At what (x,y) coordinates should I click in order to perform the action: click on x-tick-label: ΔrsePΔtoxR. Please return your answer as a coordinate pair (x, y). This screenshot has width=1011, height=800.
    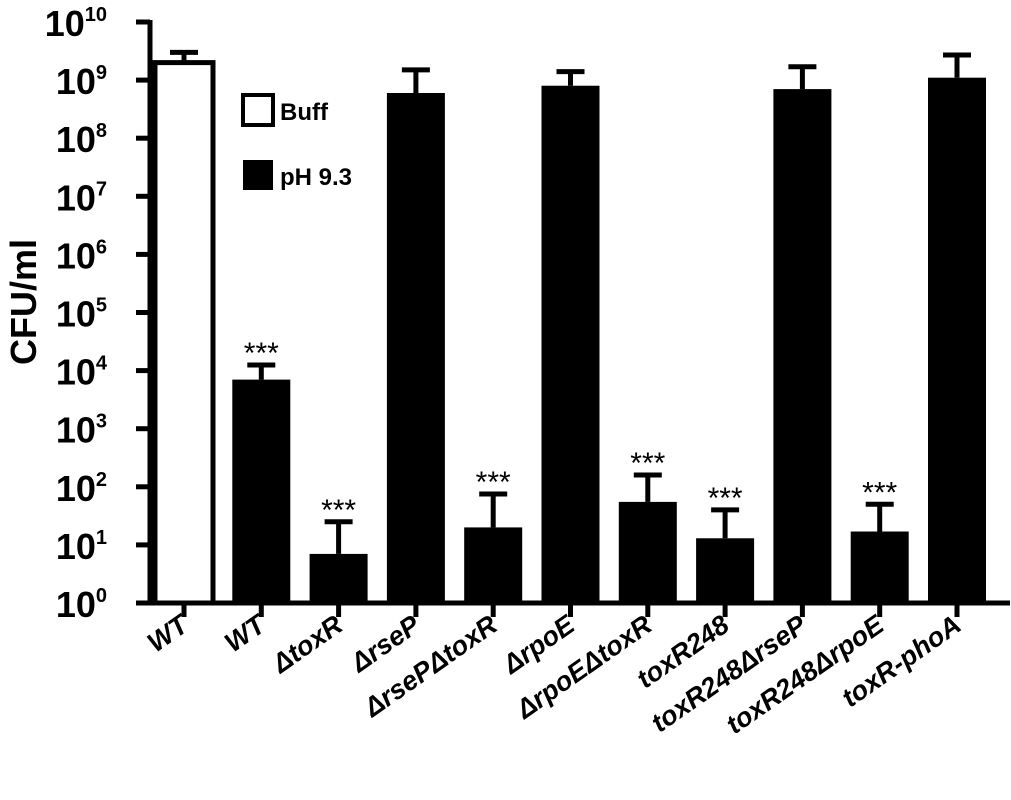
    Looking at the image, I should click on (430, 666).